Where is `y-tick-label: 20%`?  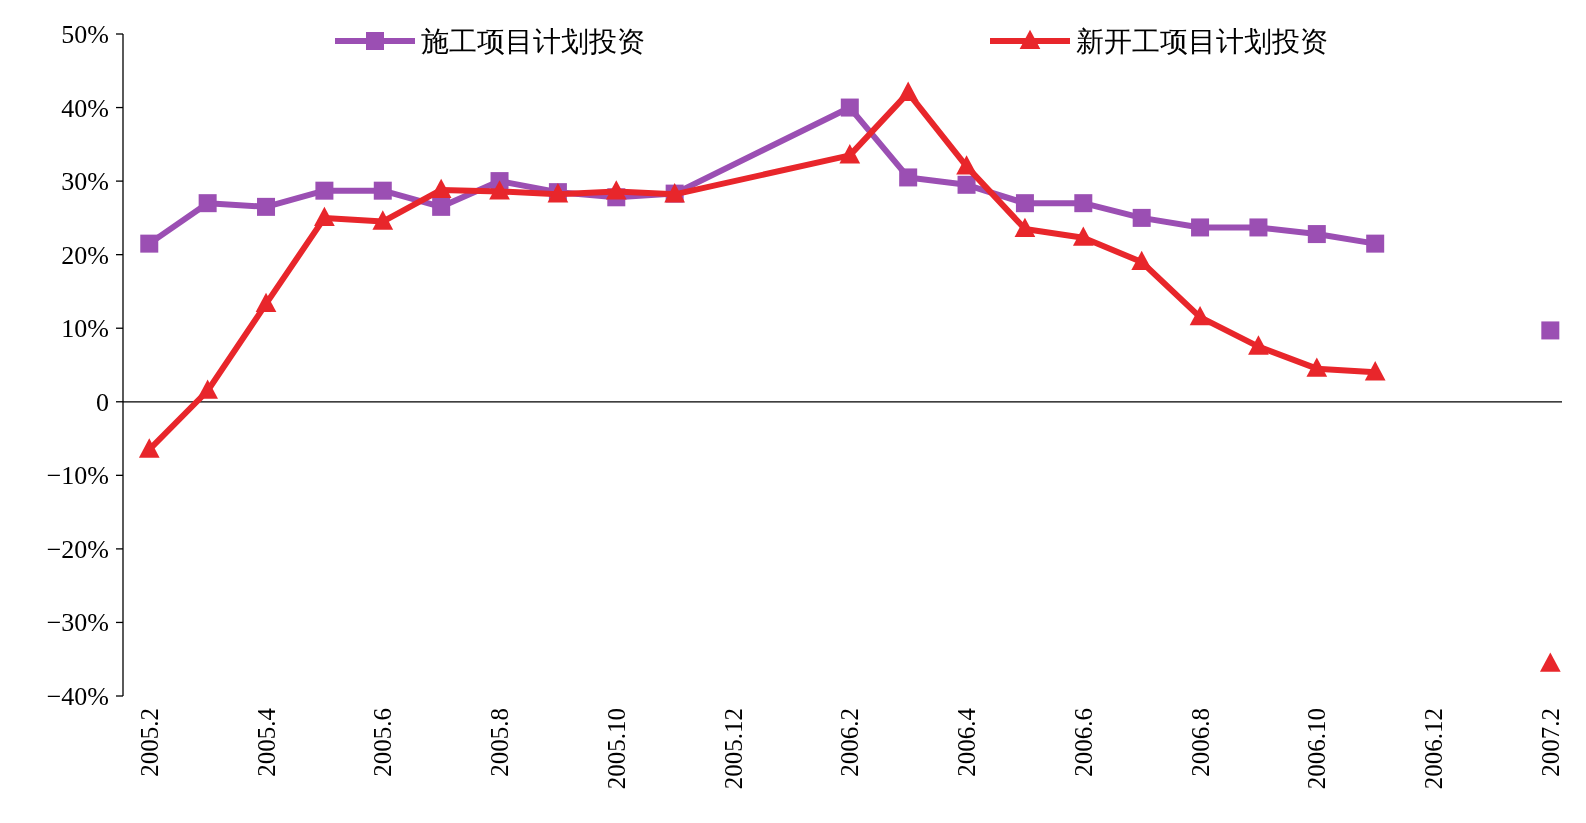
y-tick-label: 20% is located at coordinates (85, 255).